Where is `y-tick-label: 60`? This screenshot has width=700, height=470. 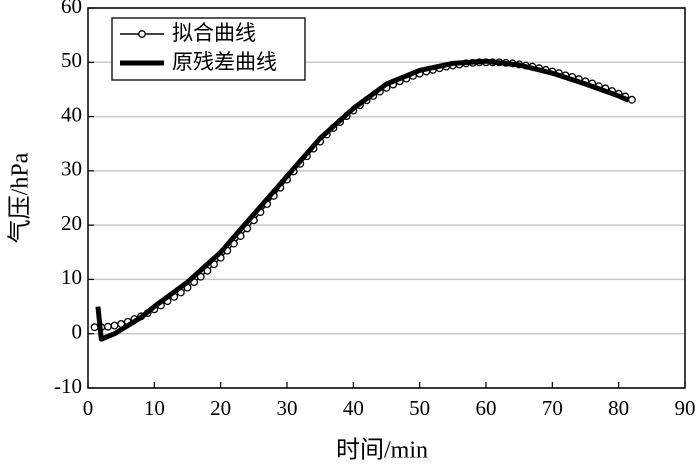 y-tick-label: 60 is located at coordinates (71, 9).